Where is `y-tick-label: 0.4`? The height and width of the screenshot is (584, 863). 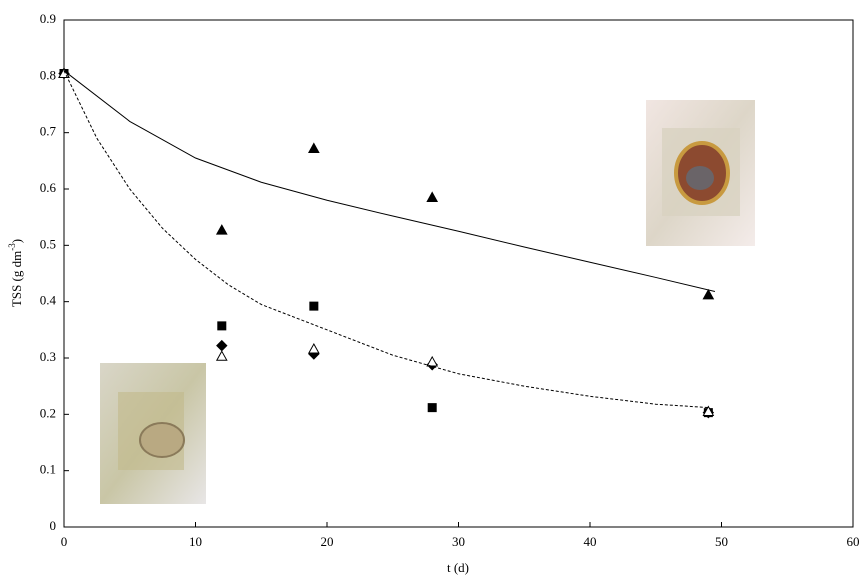
y-tick-label: 0.4 is located at coordinates (48, 300).